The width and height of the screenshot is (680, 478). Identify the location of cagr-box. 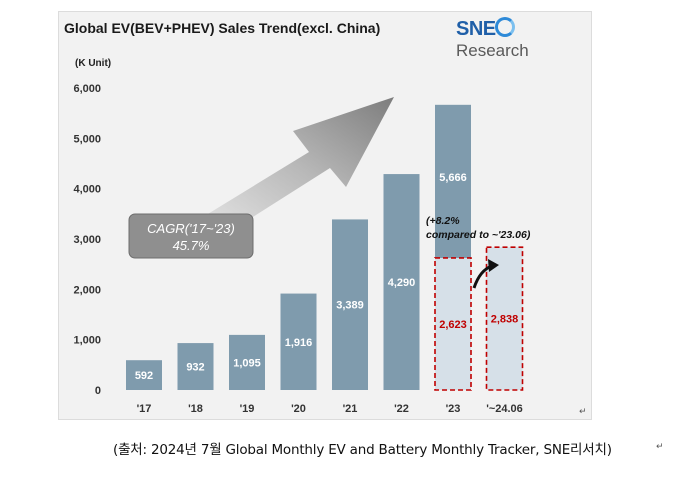
(191, 236).